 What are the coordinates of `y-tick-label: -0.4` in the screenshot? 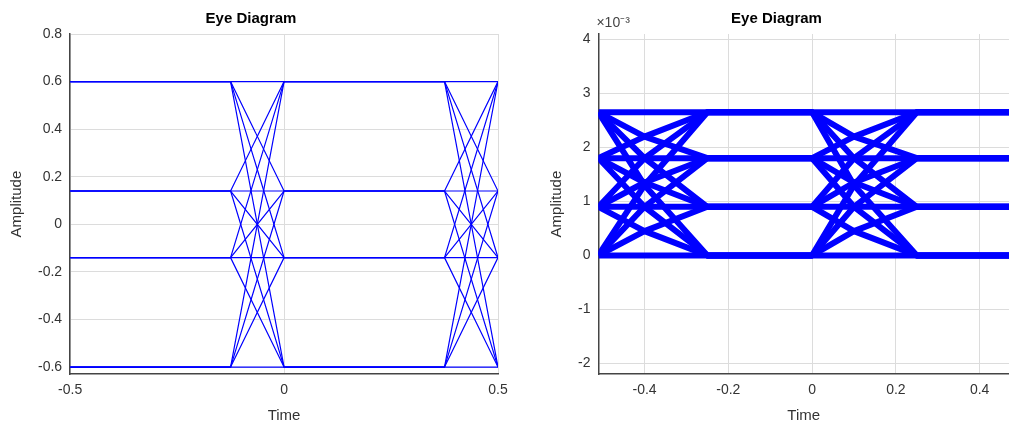 It's located at (50, 318).